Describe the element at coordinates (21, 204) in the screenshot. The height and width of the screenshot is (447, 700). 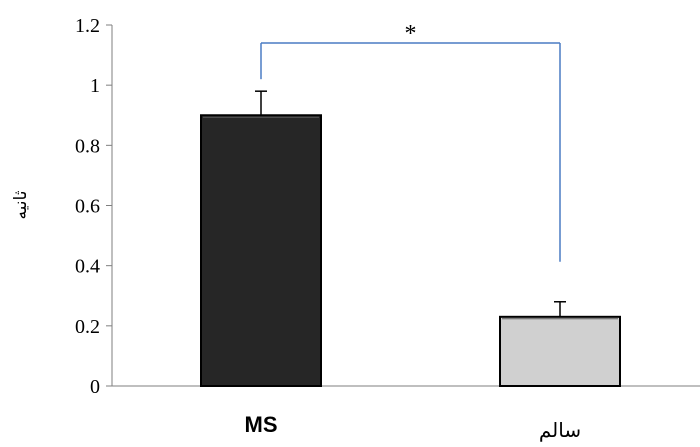
I see `y-axis-title: ثانیه` at that location.